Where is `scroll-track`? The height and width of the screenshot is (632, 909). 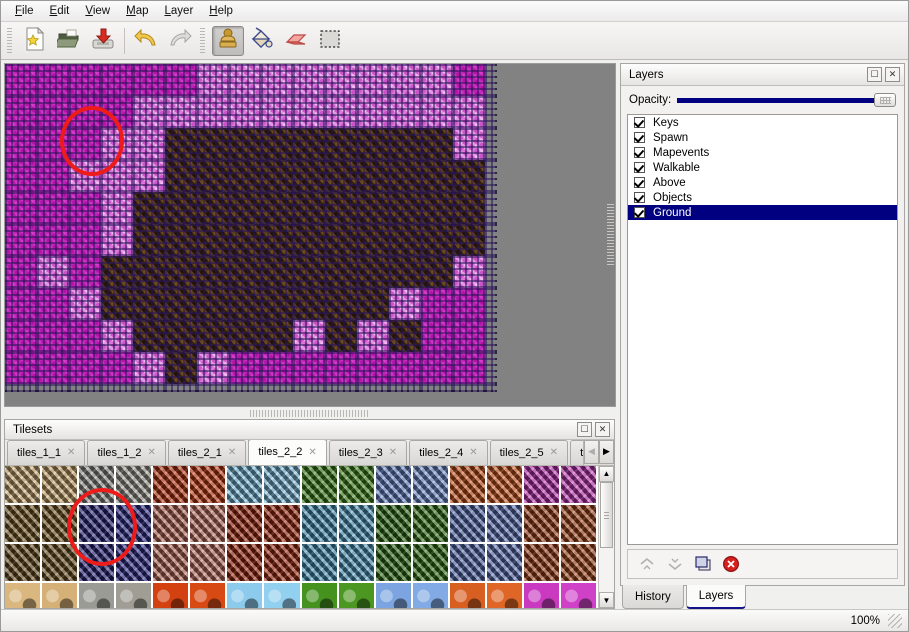
scroll-track is located at coordinates (606, 536).